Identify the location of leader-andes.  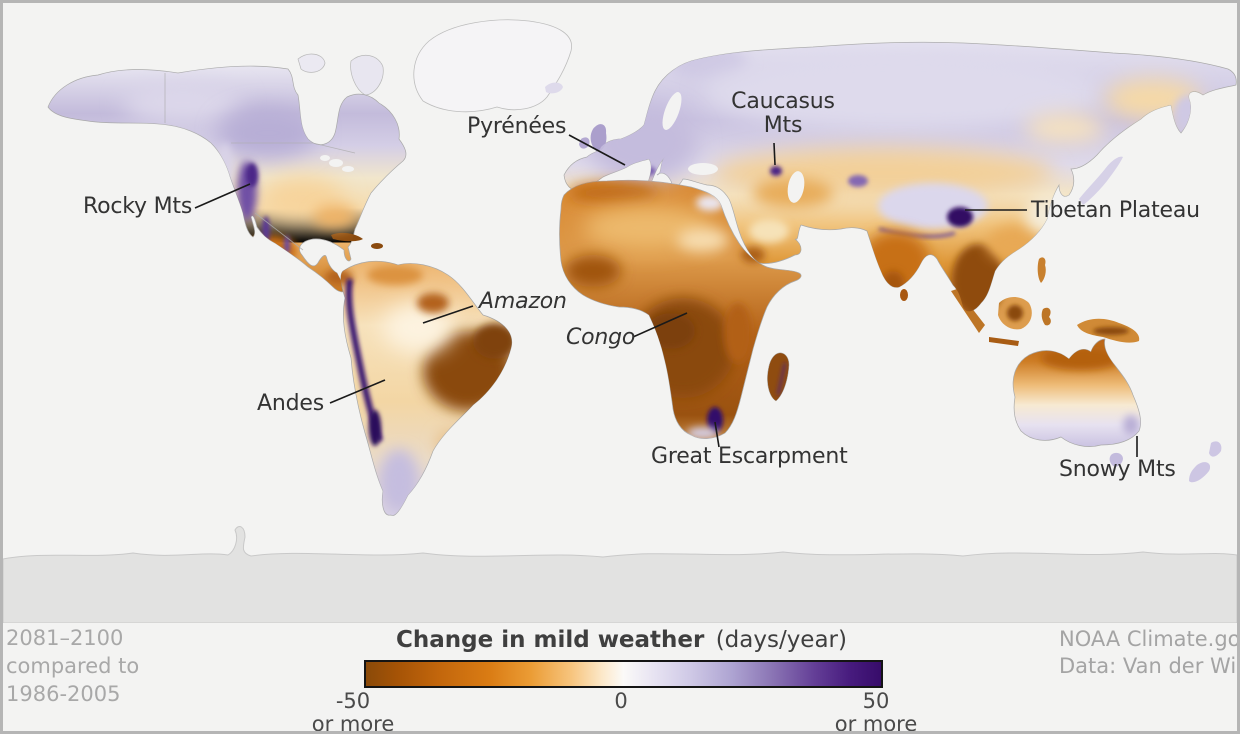
(357, 391).